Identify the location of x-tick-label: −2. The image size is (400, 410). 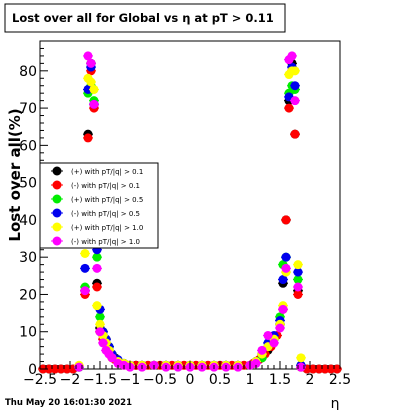
(70, 380).